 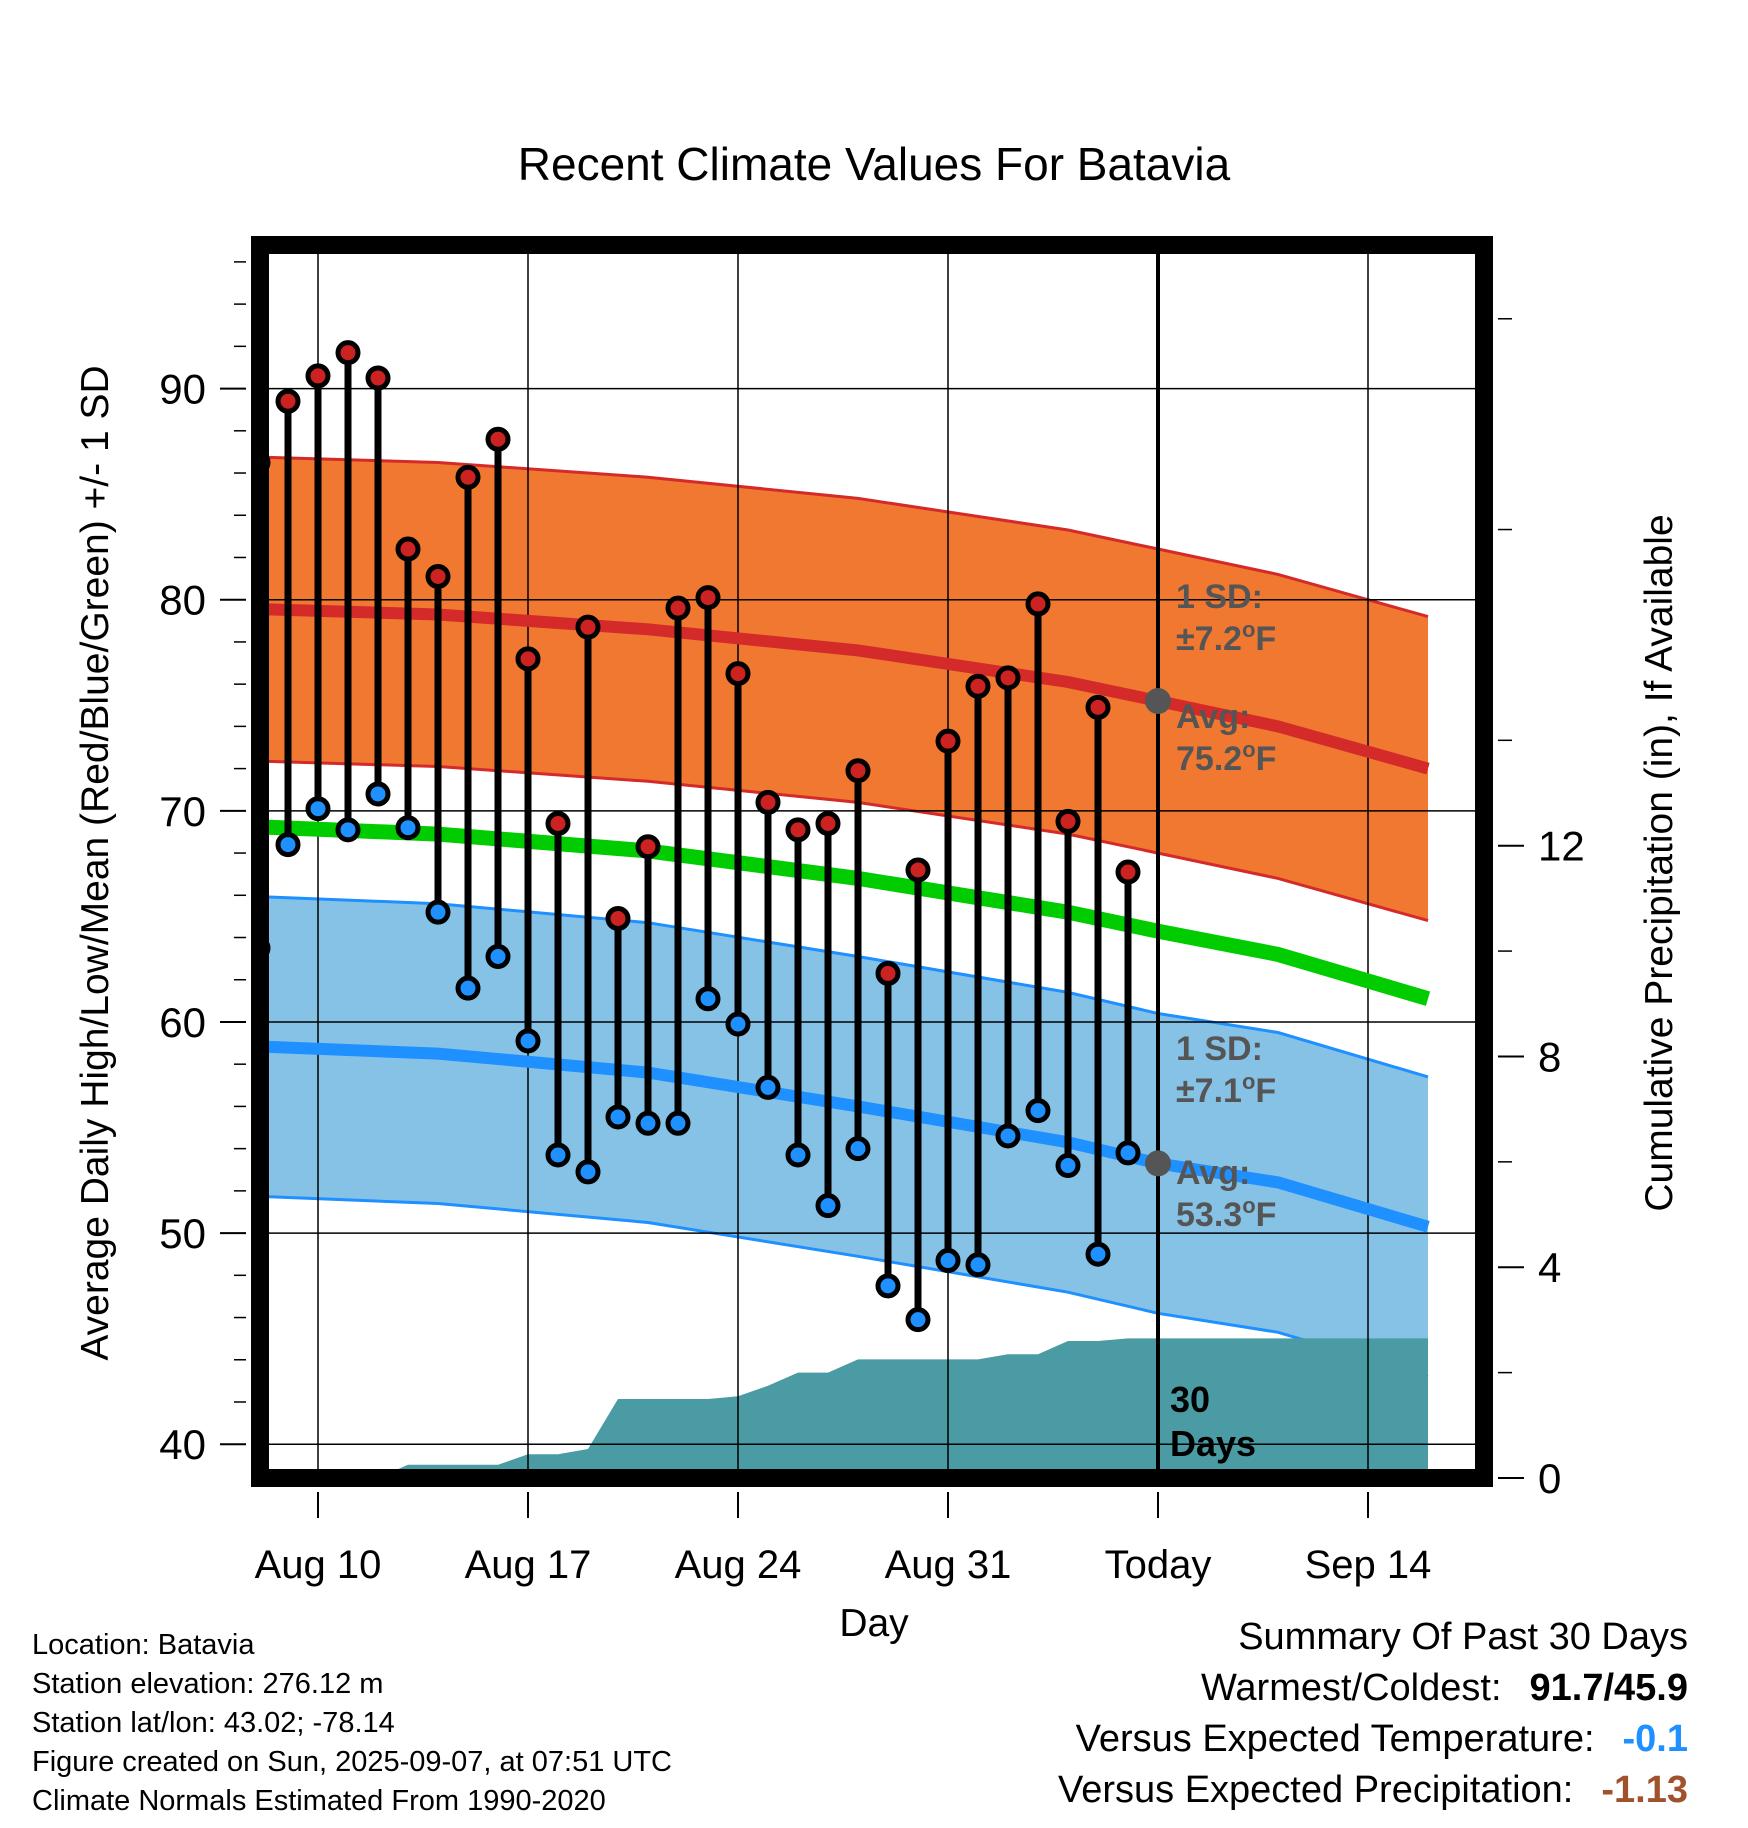 I want to click on warm-cold-value: 91.7/45.9, so click(x=1608, y=1688).